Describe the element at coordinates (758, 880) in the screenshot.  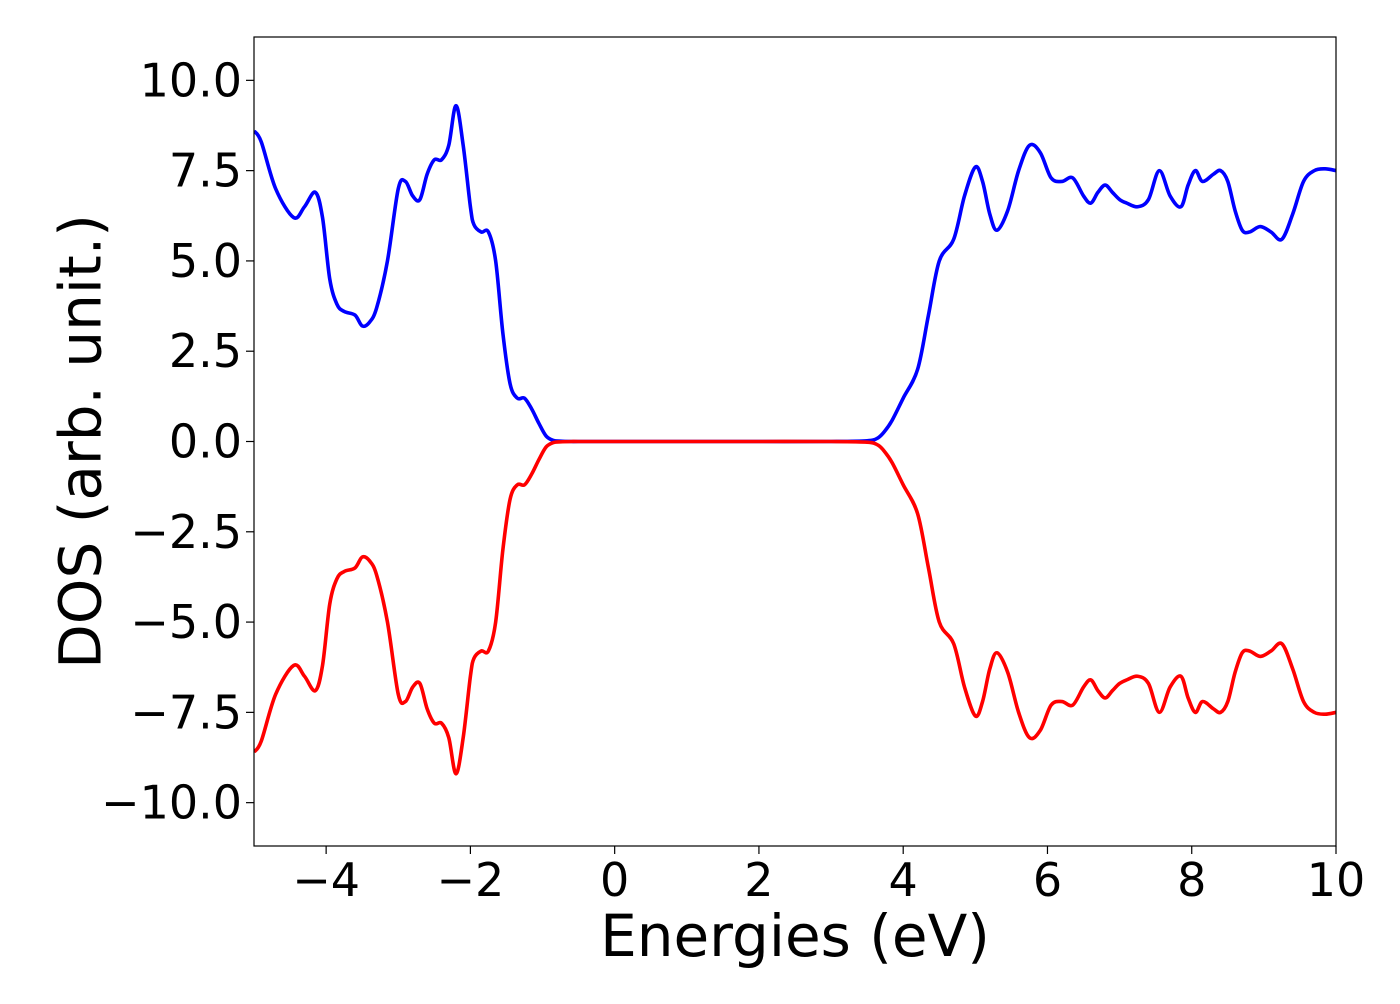
I see `x-tick-label: 2` at that location.